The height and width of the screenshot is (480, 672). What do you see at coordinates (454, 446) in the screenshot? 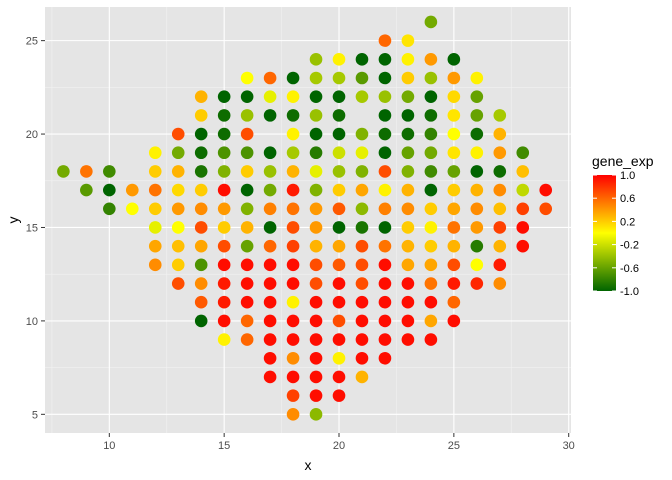
I see `x-tick-label: 25` at bounding box center [454, 446].